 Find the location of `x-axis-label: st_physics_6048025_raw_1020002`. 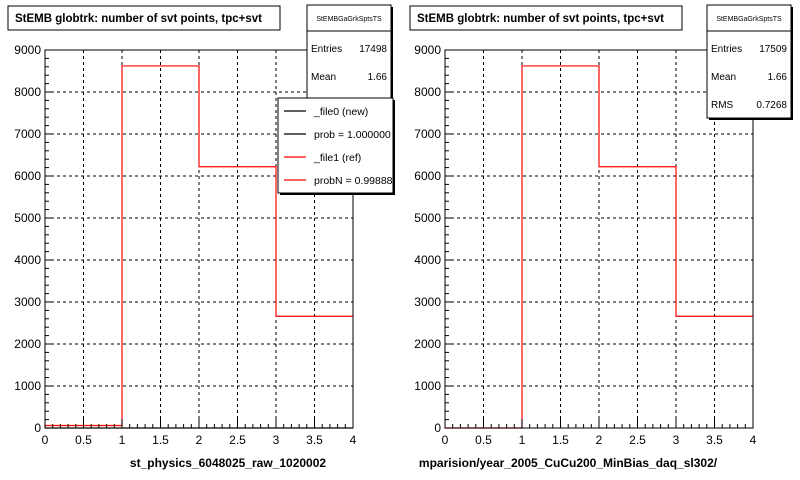

x-axis-label: st_physics_6048025_raw_1020002 is located at coordinates (228, 463).